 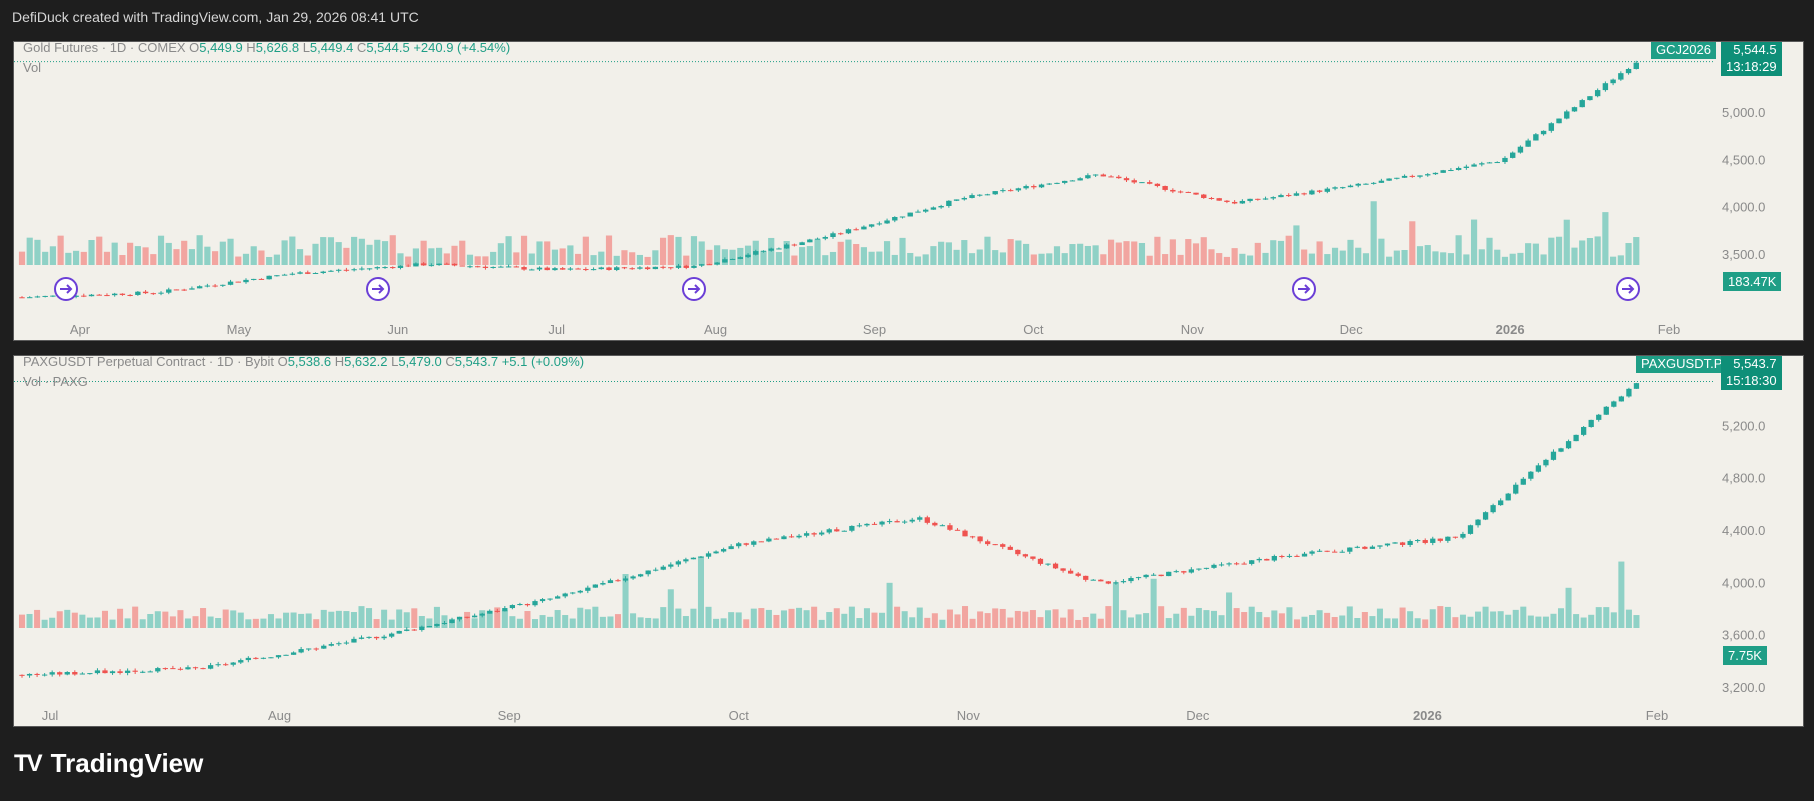 I want to click on x-tick-label: Sep, so click(x=509, y=715).